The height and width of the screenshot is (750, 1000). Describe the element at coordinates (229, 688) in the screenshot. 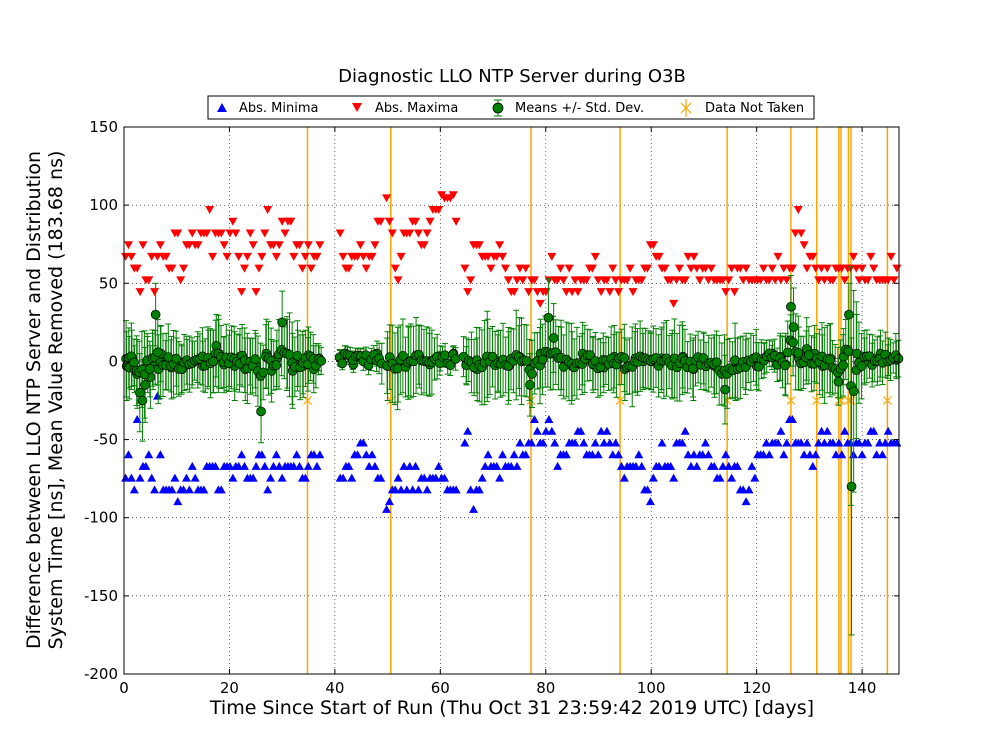

I see `x-tick-label: 20` at that location.